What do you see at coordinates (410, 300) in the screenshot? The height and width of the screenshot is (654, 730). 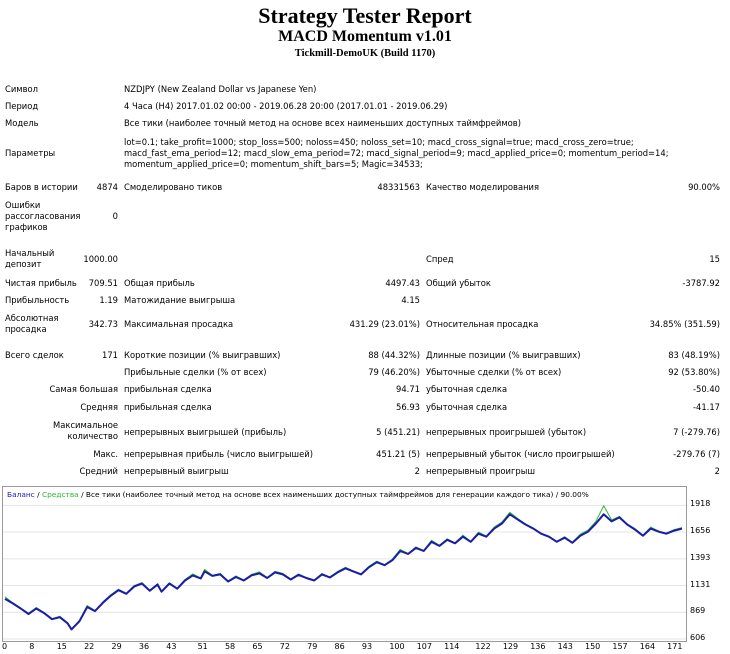 I see `payoff-value: 4.15` at bounding box center [410, 300].